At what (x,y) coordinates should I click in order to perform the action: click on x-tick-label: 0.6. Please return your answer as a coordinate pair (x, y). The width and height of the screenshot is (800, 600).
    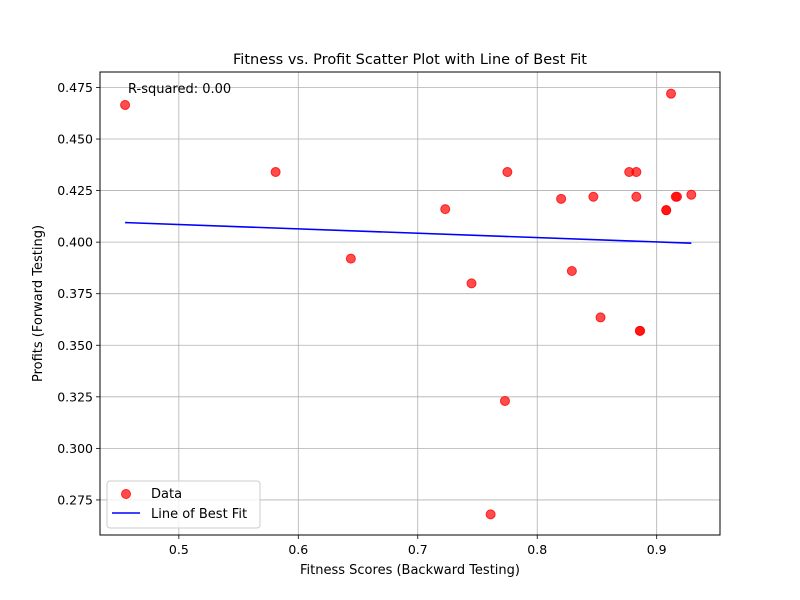
    Looking at the image, I should click on (298, 549).